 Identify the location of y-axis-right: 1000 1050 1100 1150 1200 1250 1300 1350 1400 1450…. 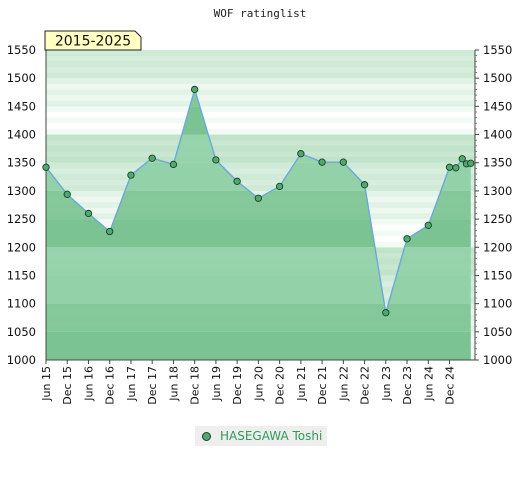
(493, 205).